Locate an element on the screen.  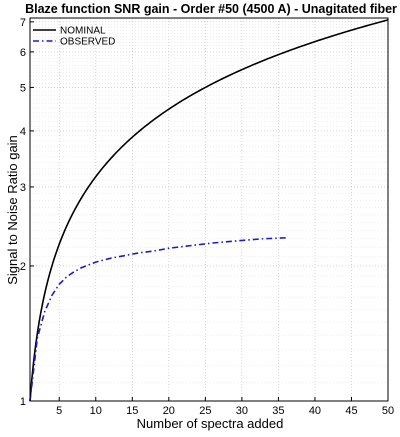
x-tick-label: 10 is located at coordinates (96, 411).